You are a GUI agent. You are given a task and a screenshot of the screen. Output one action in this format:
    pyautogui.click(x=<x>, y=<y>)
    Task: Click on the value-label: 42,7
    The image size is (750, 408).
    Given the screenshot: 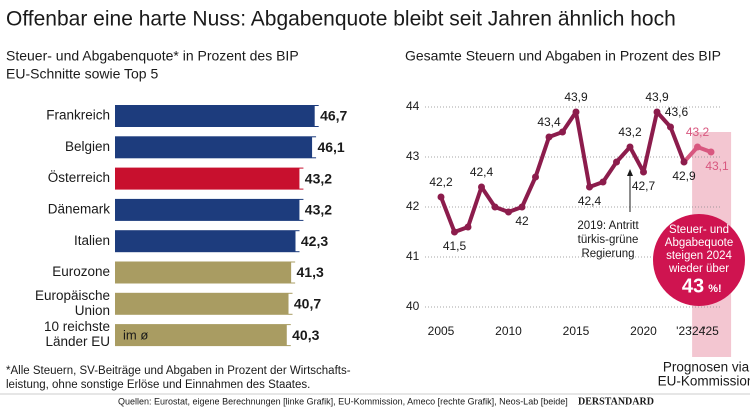 What is the action you would take?
    pyautogui.click(x=644, y=186)
    